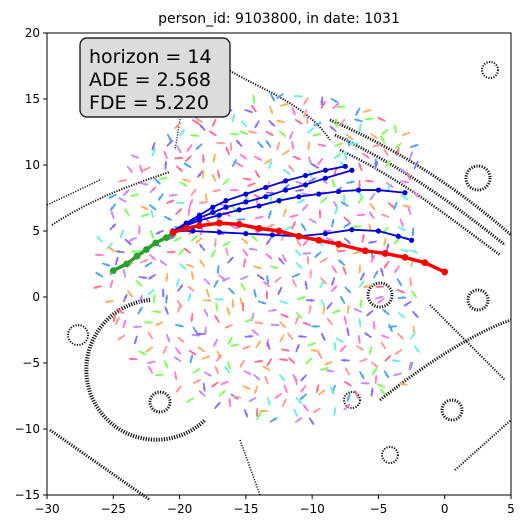 The image size is (525, 532). Describe the element at coordinates (511, 509) in the screenshot. I see `x-tick-label: 5` at that location.